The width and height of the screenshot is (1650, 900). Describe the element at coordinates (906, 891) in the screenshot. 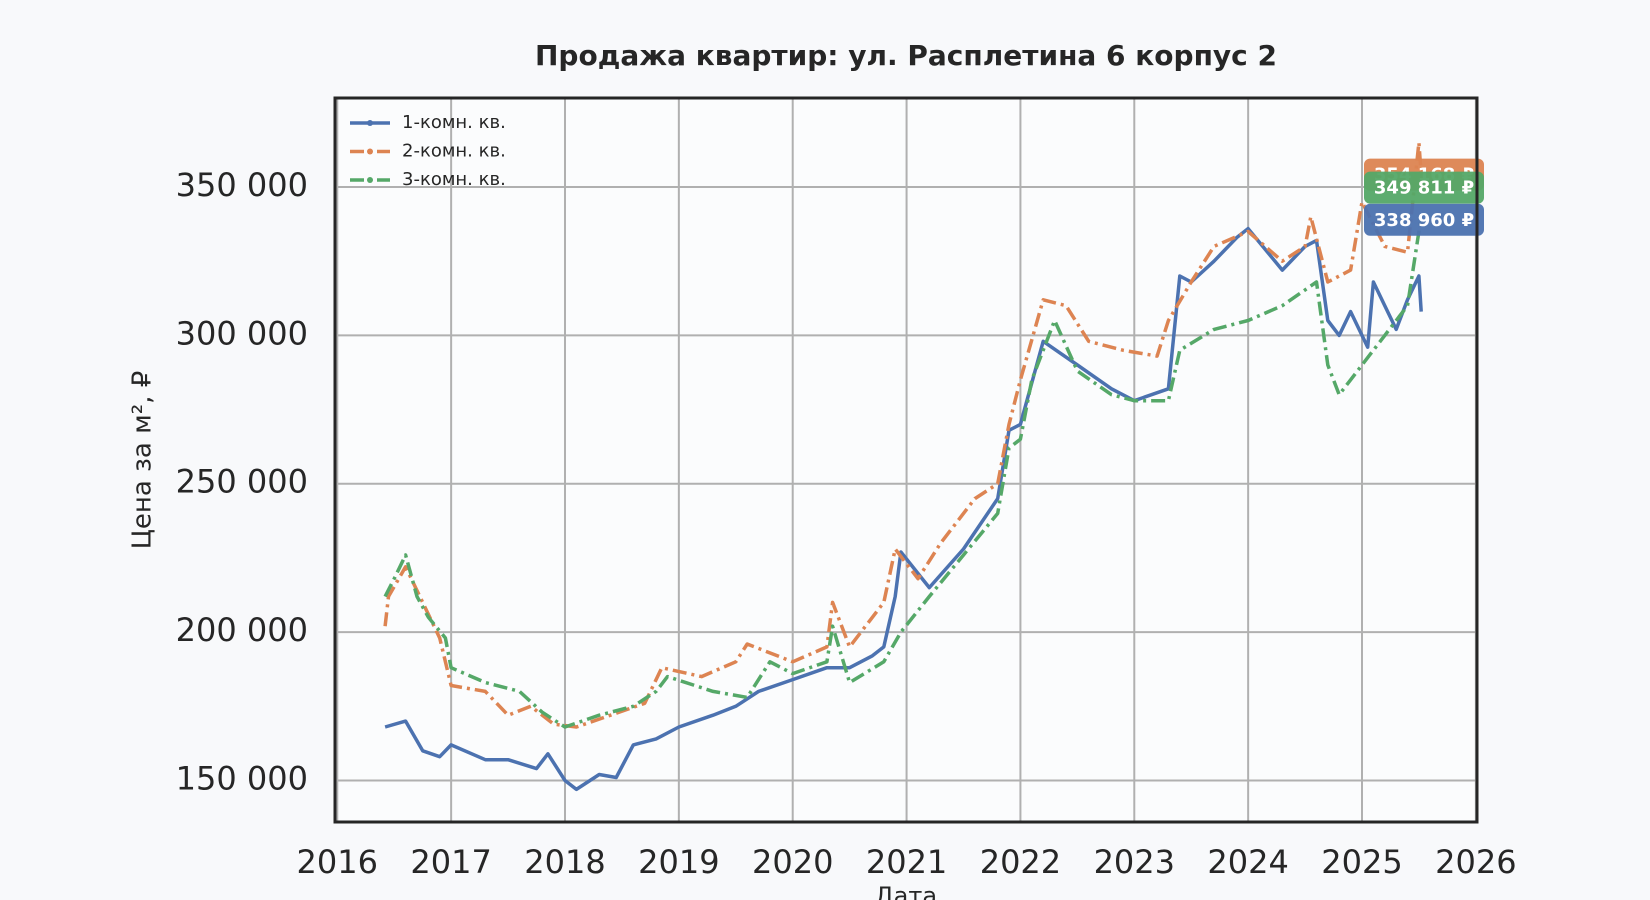

I see `x-axis-label: Дата` at that location.